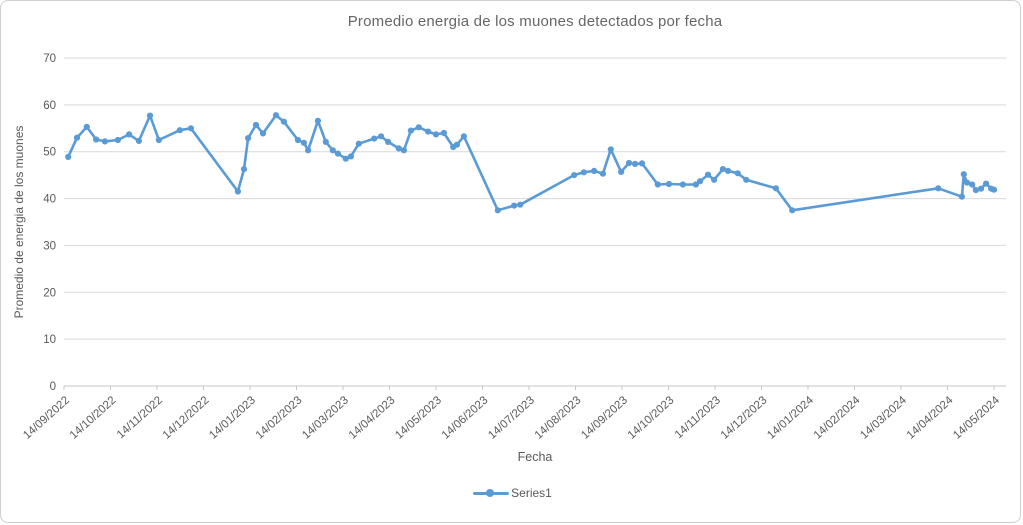 This screenshot has width=1023, height=525. I want to click on x-tick-label: 14/05/2023, so click(418, 417).